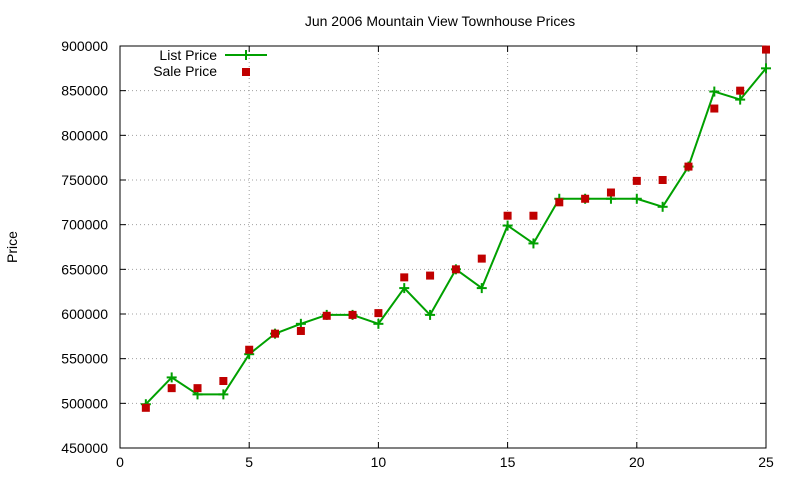 The width and height of the screenshot is (800, 480). What do you see at coordinates (84, 359) in the screenshot?
I see `y-tick-label: 550000` at bounding box center [84, 359].